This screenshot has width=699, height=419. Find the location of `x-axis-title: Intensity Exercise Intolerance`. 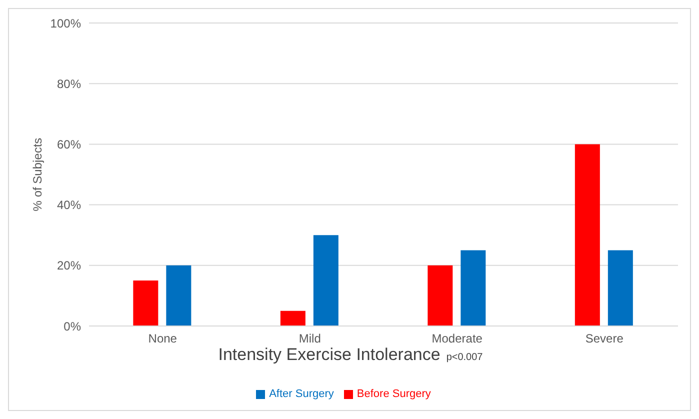

x-axis-title: Intensity Exercise Intolerance is located at coordinates (329, 354).